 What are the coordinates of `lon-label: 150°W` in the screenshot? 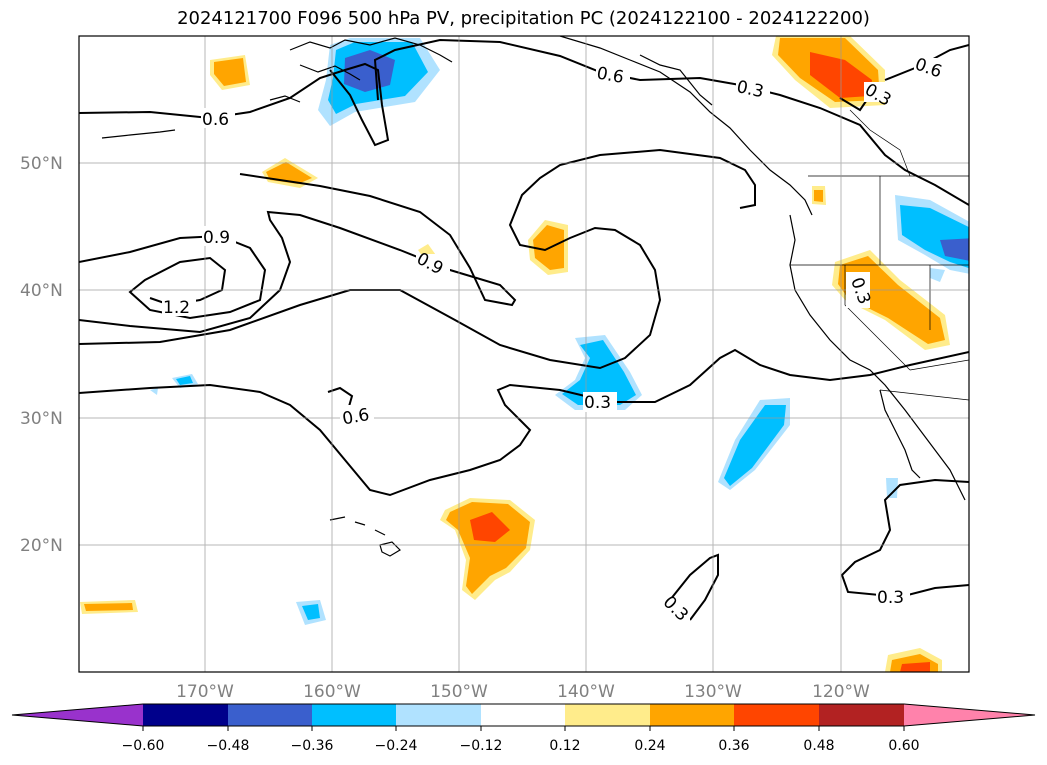 It's located at (459, 692).